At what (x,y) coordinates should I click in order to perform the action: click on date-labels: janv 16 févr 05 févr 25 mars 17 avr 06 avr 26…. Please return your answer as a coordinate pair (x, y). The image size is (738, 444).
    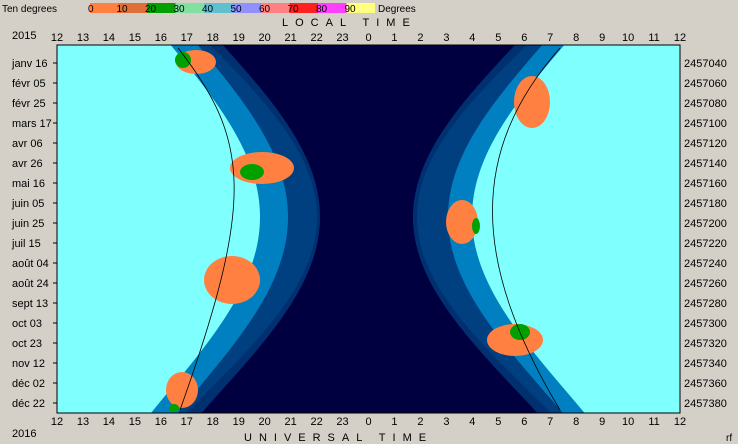
    Looking at the image, I should click on (34, 234).